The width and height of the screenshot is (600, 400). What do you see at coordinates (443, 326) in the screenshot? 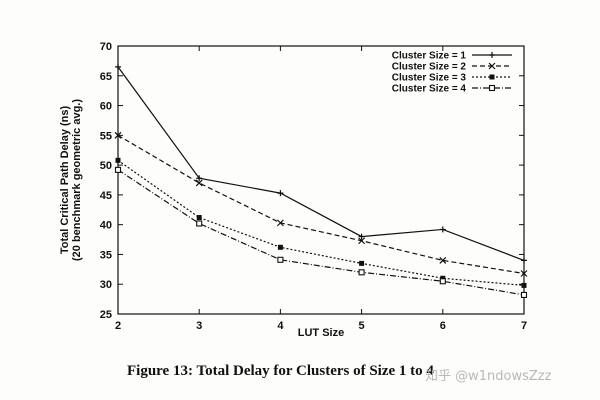
I see `x-tick-label: 6` at bounding box center [443, 326].